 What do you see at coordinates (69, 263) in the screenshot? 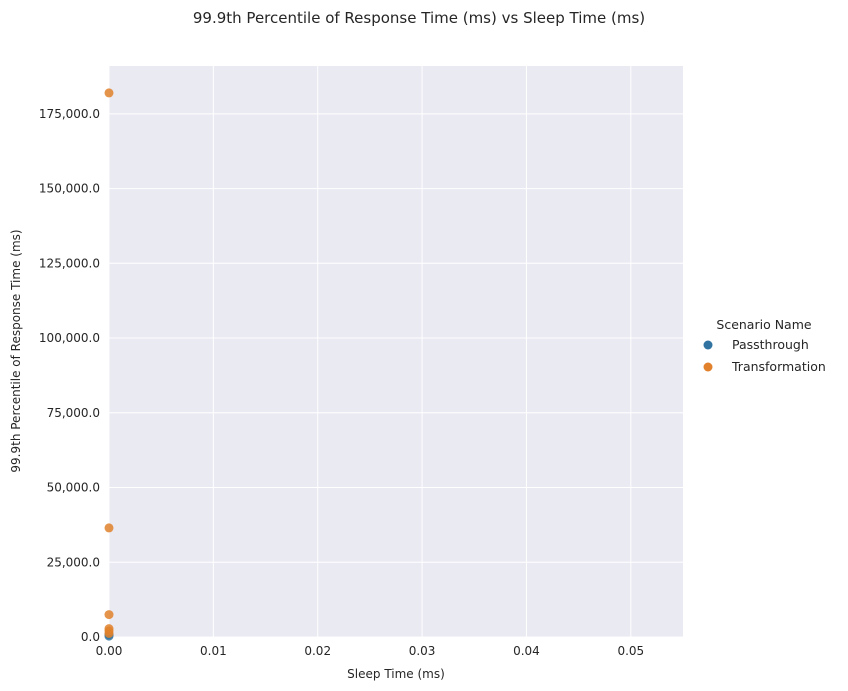
I see `y-tick-label: 125,000.0` at bounding box center [69, 263].